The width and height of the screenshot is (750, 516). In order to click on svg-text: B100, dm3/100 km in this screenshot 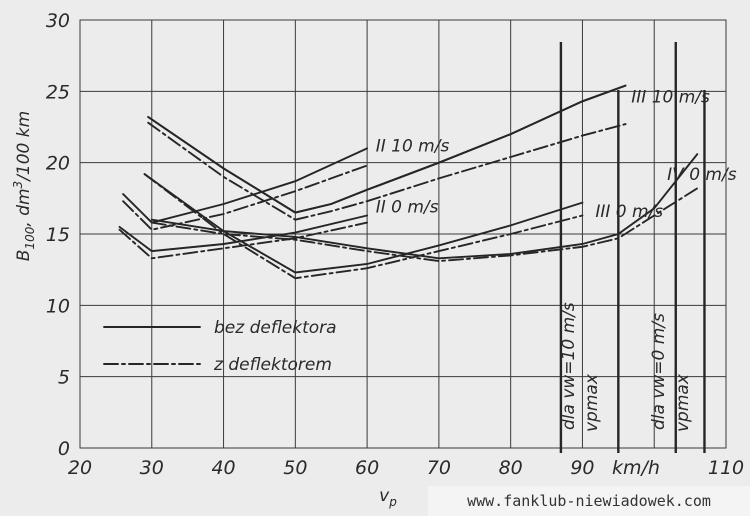, I will do `click(24, 186)`.